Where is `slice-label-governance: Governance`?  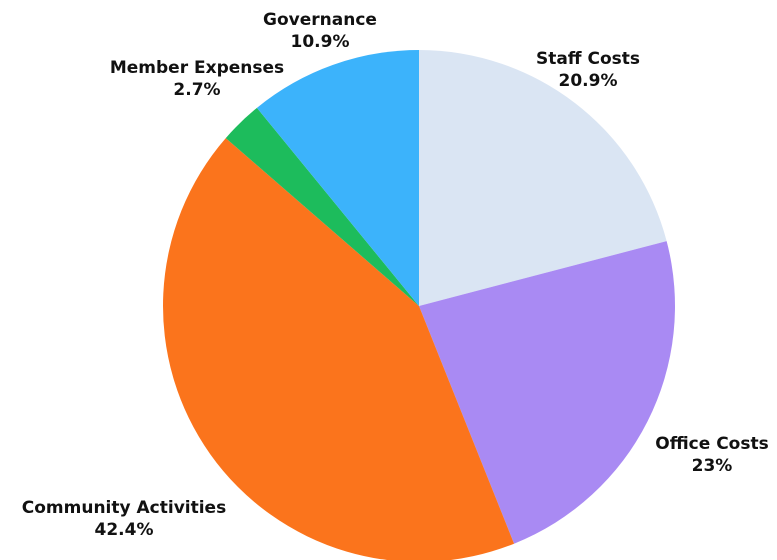 slice-label-governance: Governance is located at coordinates (320, 20).